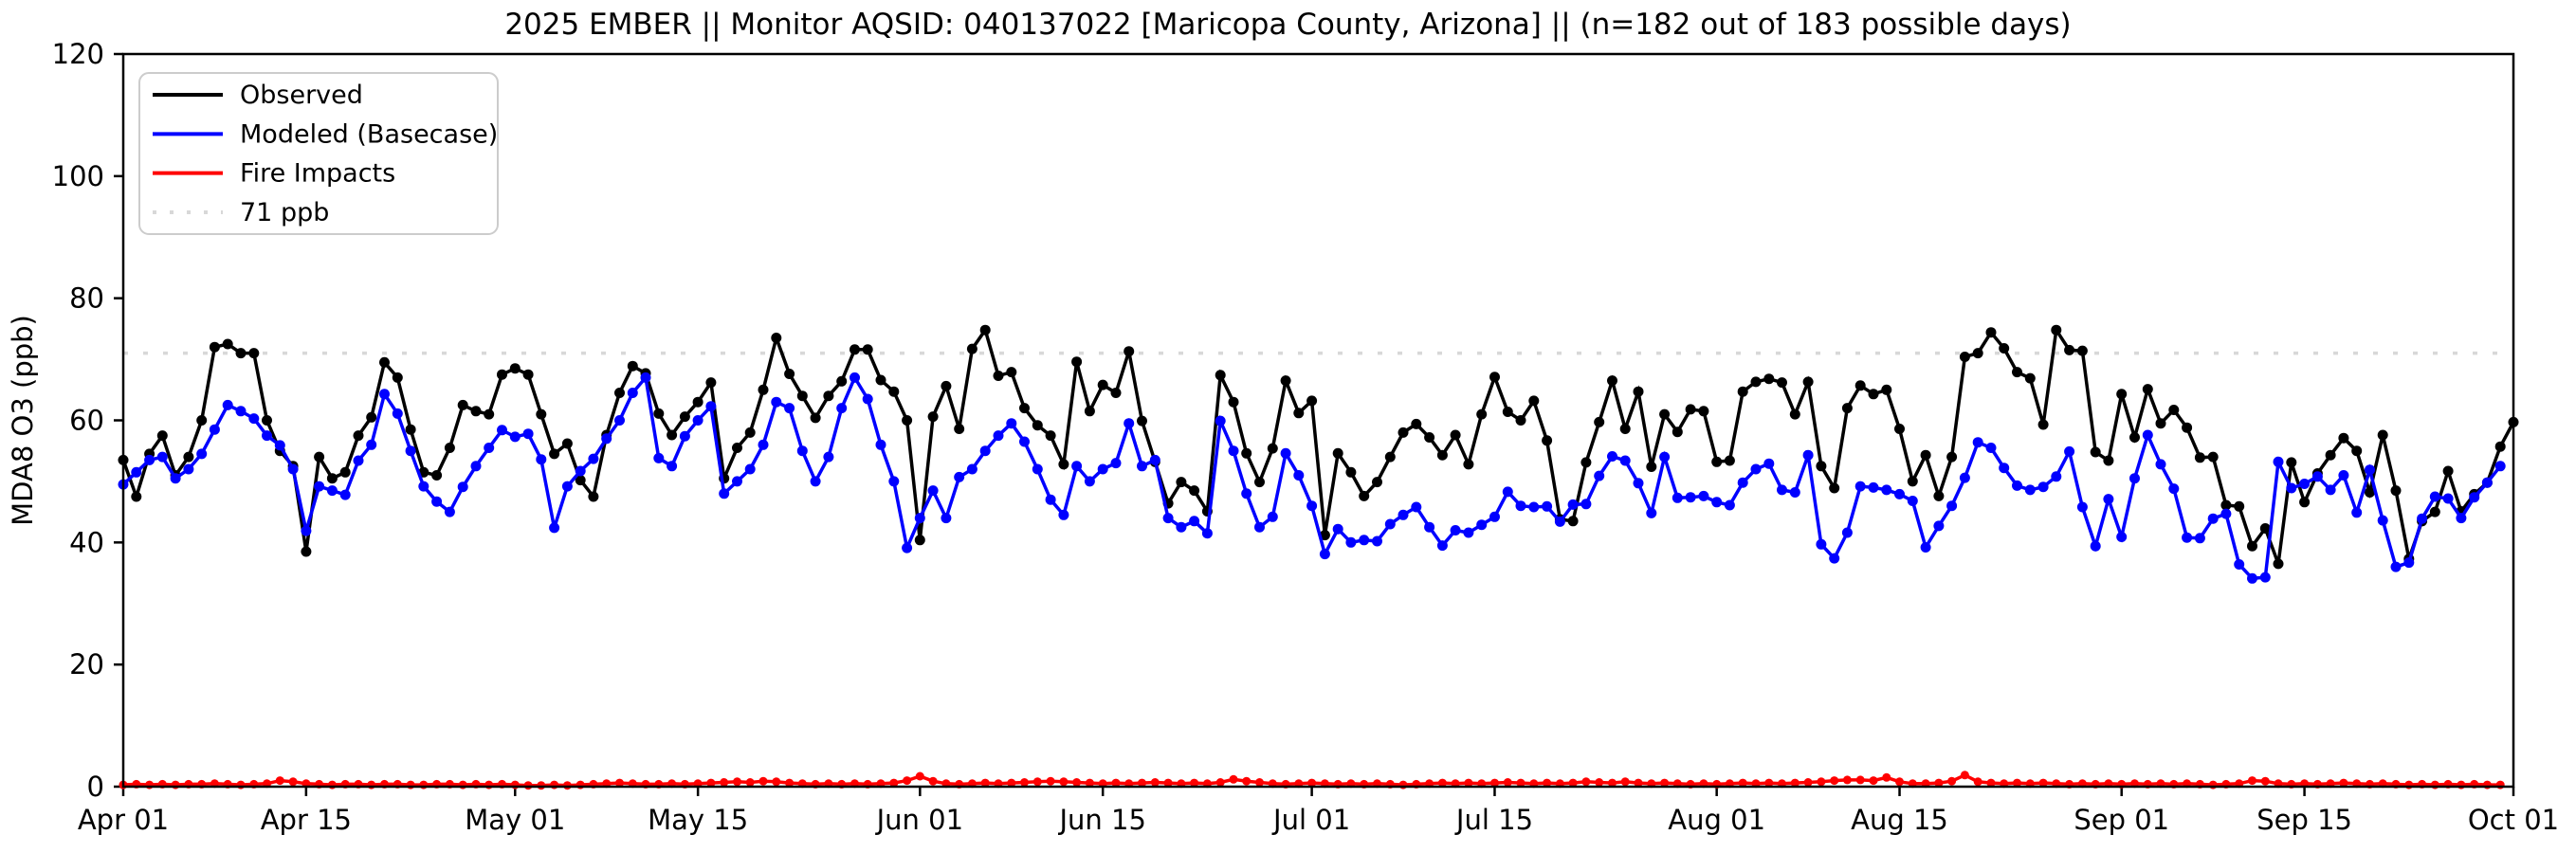 The height and width of the screenshot is (853, 2576). I want to click on x-tick-label: Aug 01, so click(1716, 820).